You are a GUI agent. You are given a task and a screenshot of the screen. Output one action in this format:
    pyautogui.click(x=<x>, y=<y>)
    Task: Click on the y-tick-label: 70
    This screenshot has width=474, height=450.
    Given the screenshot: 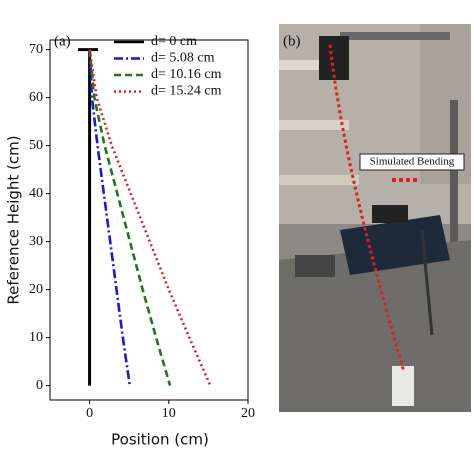 What is the action you would take?
    pyautogui.click(x=36, y=49)
    